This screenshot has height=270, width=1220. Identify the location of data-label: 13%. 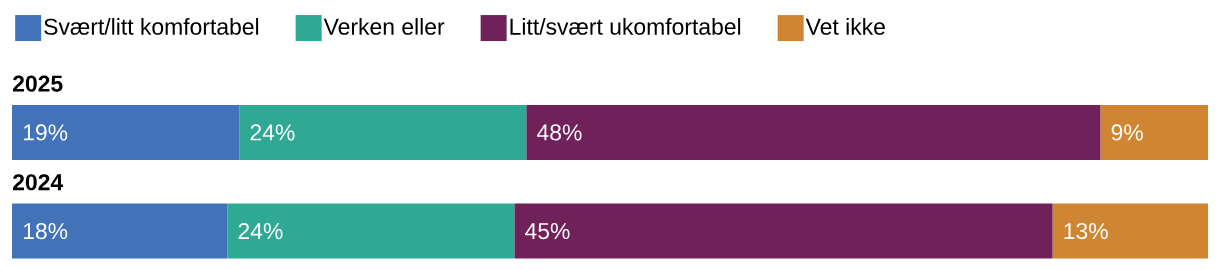
(1086, 231).